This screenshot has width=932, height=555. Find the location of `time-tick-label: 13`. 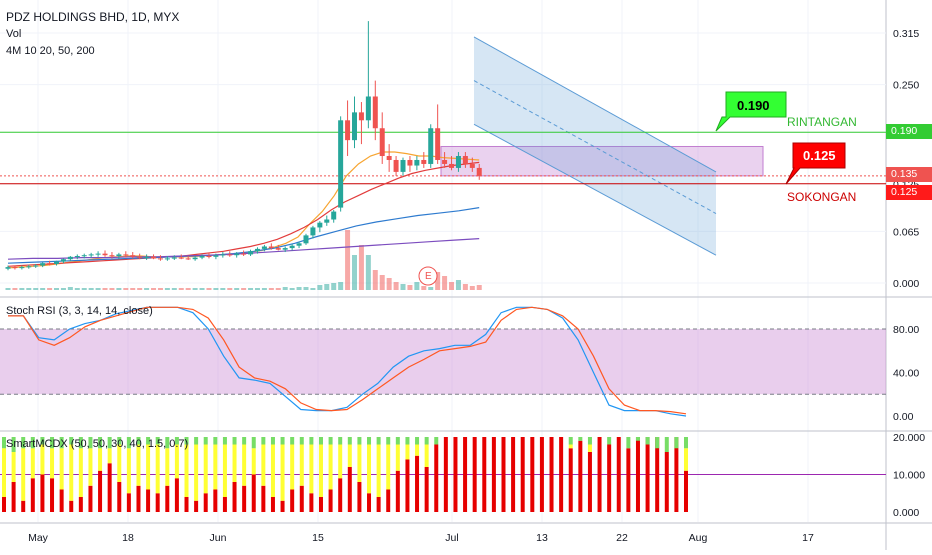

time-tick-label: 13 is located at coordinates (542, 538).